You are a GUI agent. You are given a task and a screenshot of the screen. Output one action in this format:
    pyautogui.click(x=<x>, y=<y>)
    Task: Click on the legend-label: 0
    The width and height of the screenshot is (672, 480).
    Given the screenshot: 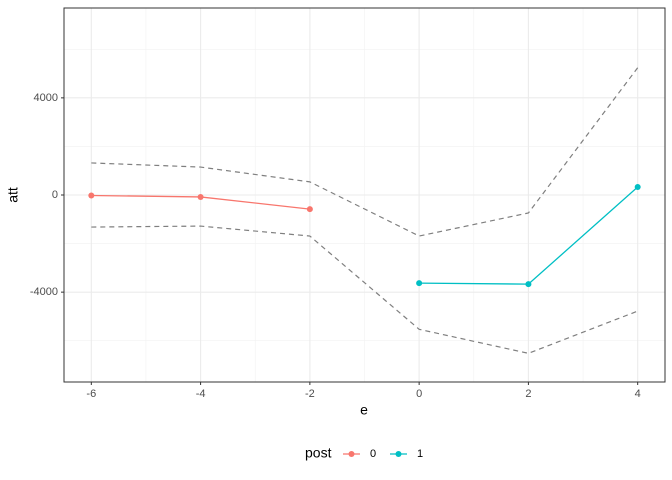 What is the action you would take?
    pyautogui.click(x=373, y=454)
    